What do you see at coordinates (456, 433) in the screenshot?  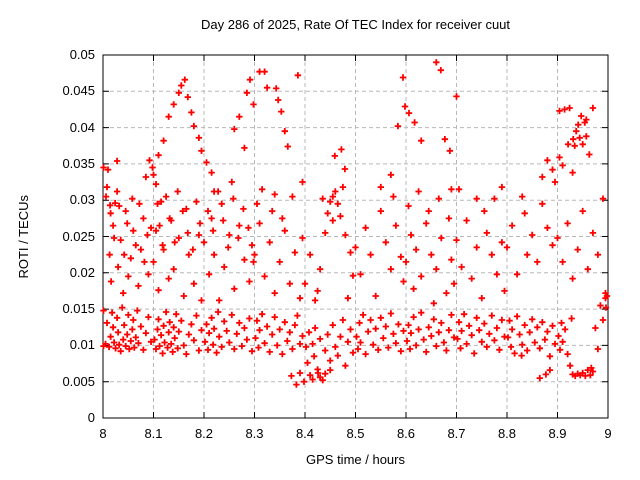 I see `x-tick-label: 8.7` at bounding box center [456, 433].